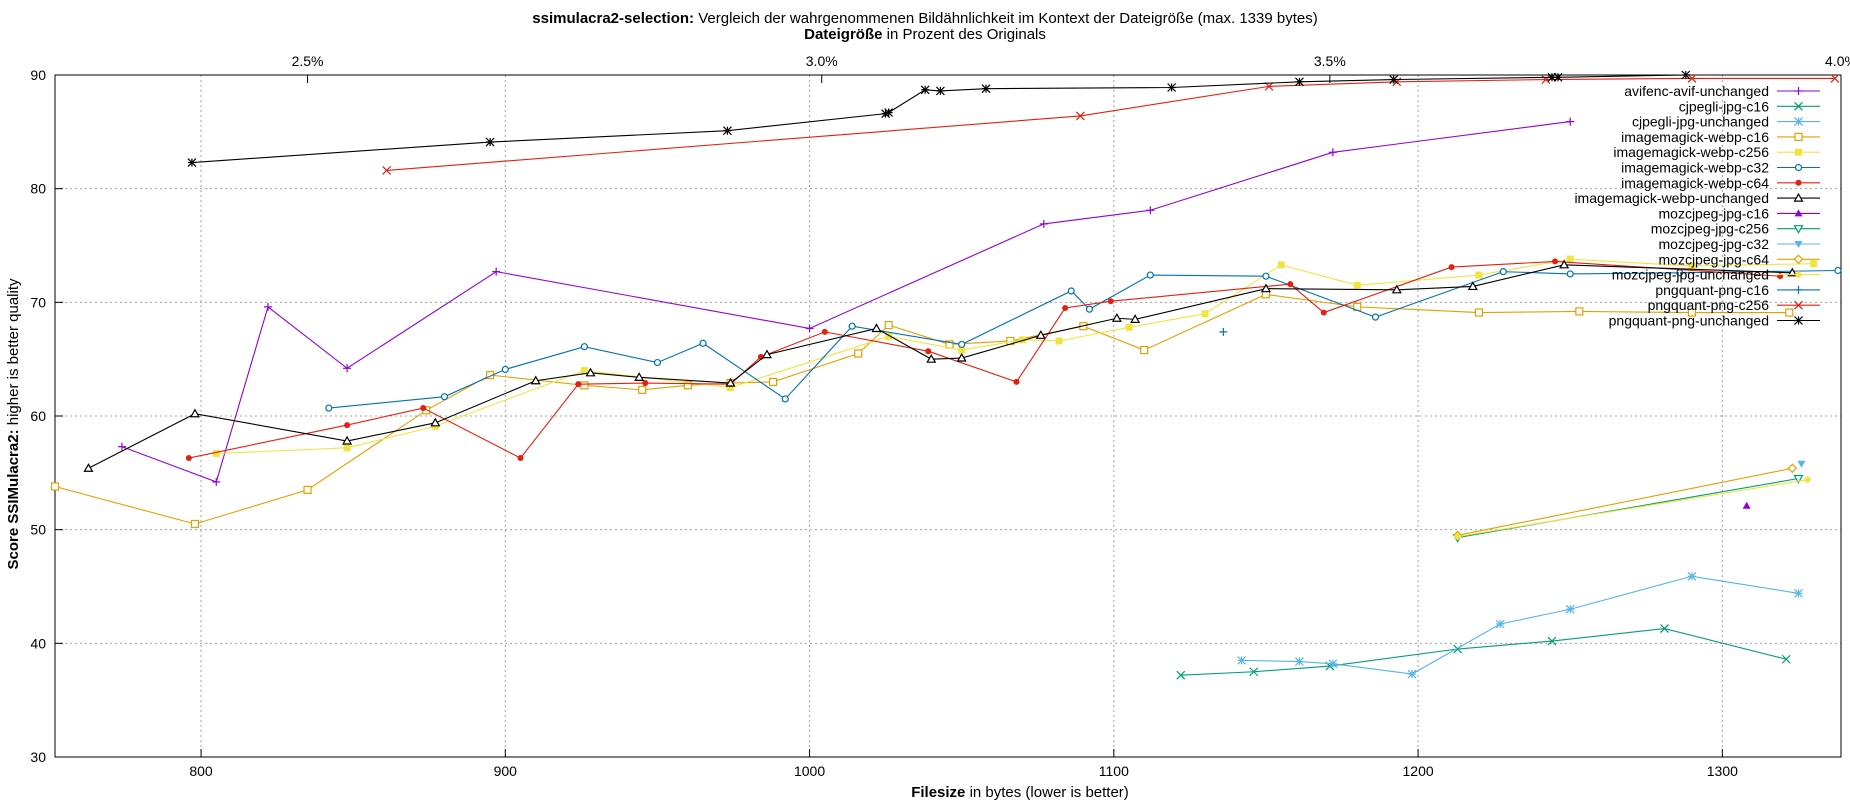  What do you see at coordinates (1418, 771) in the screenshot?
I see `x-tick-label: 1200` at bounding box center [1418, 771].